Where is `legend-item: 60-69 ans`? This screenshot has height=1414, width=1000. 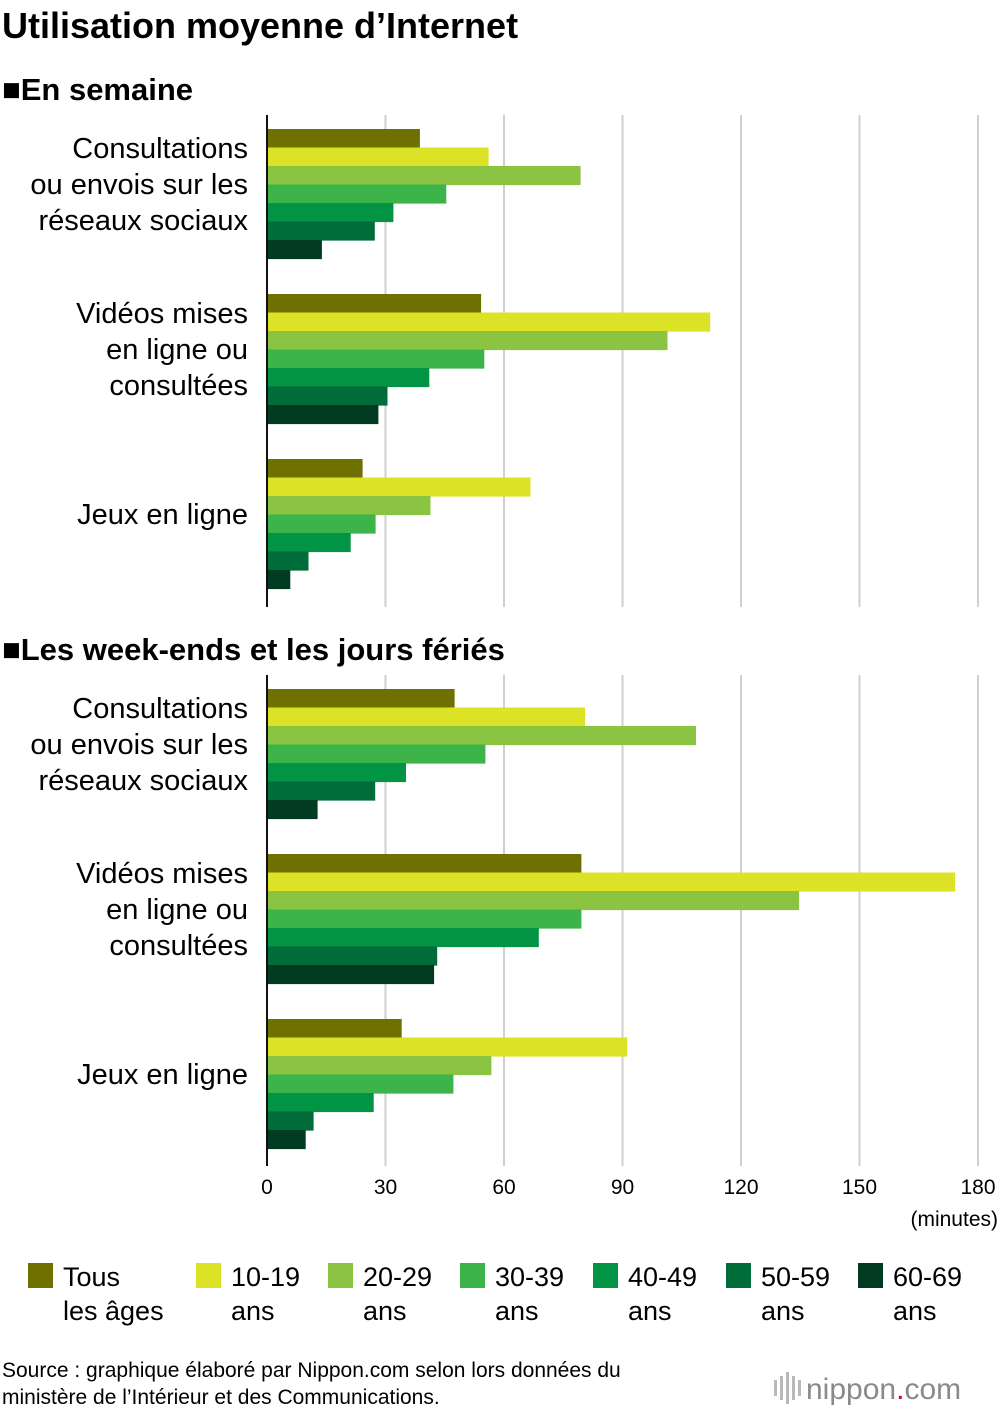
legend-item: 60-69 ans is located at coordinates (910, 1294).